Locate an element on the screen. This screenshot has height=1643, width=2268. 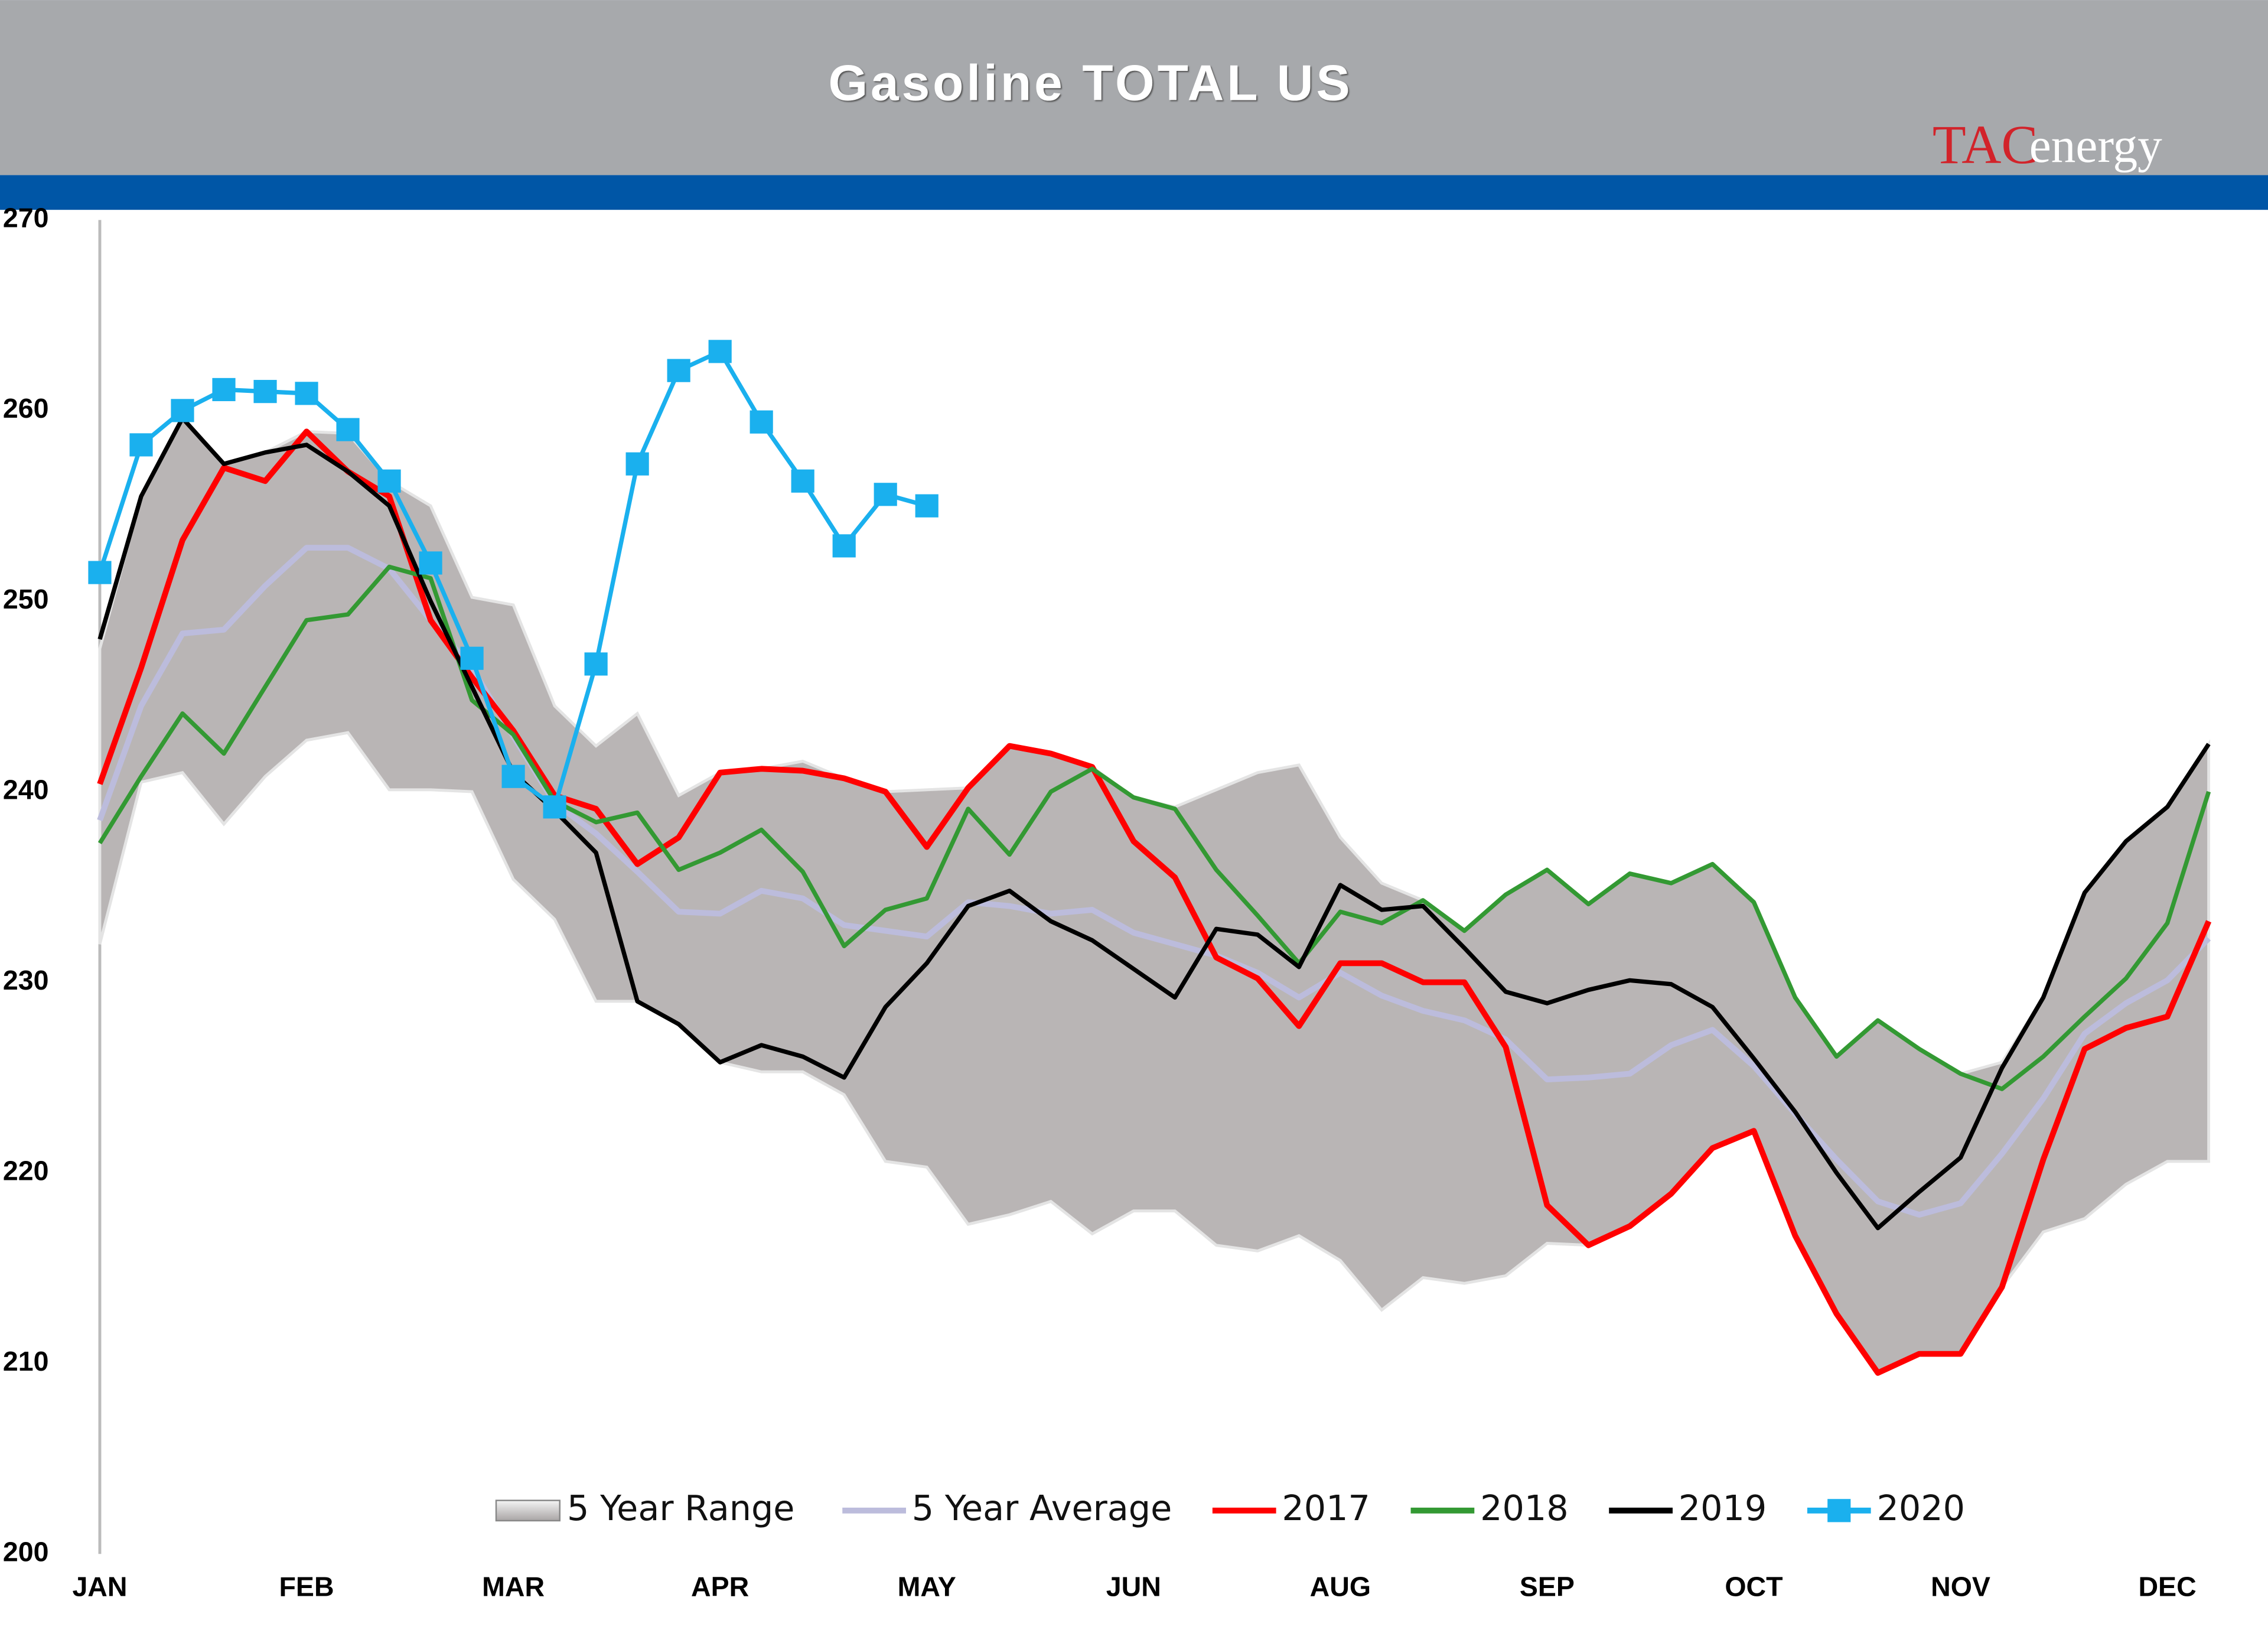
logo-text: energy is located at coordinates (2095, 146).